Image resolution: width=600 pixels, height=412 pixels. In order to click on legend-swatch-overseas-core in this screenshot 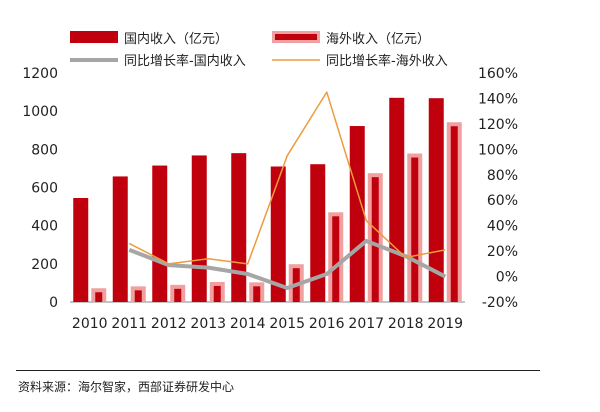, I will do `click(296, 37)`.